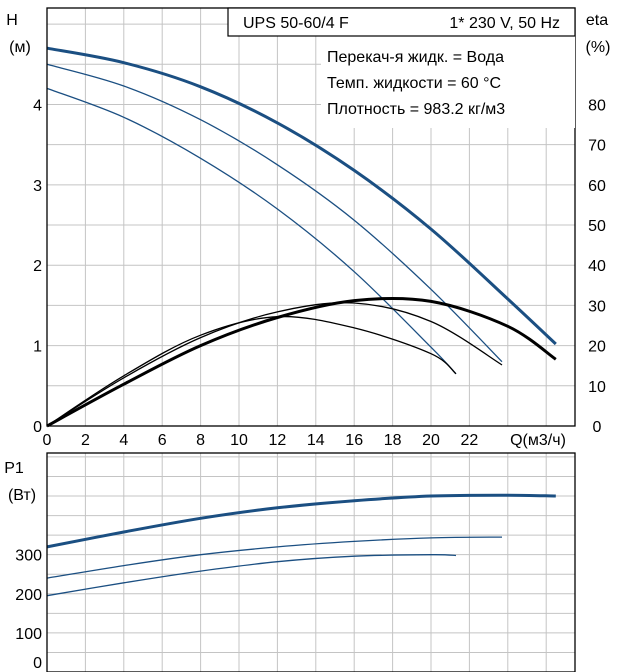  I want to click on density-label: Плотность = 983.2 кг/м3, so click(416, 109).